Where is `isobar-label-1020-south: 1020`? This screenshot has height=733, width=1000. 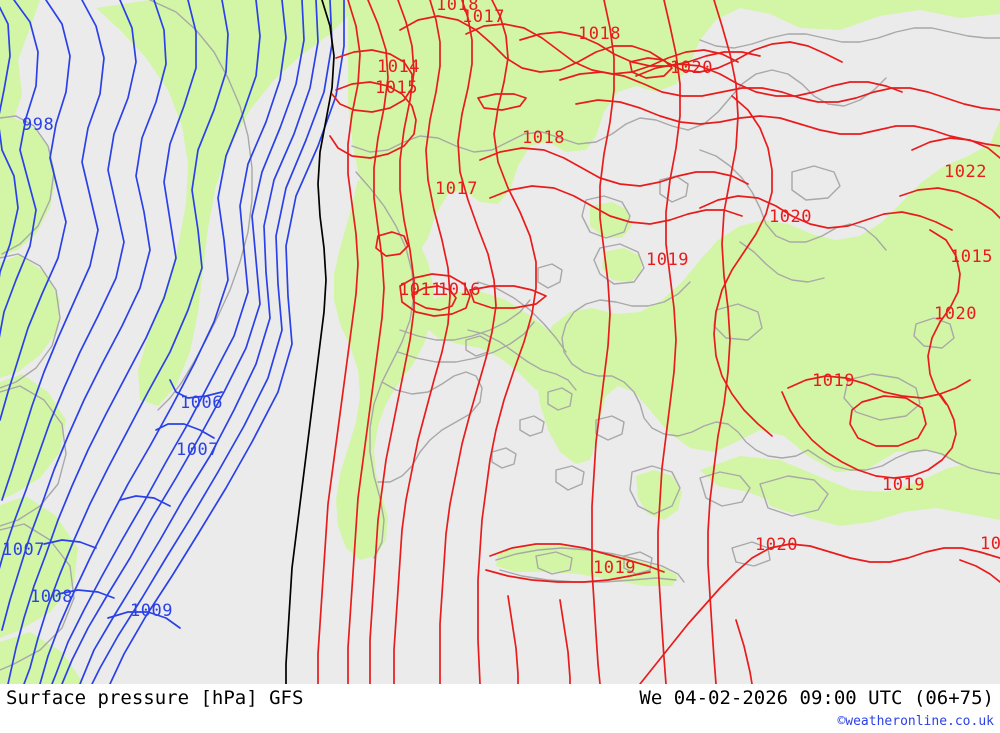 isobar-label-1020-south: 1020 is located at coordinates (776, 545).